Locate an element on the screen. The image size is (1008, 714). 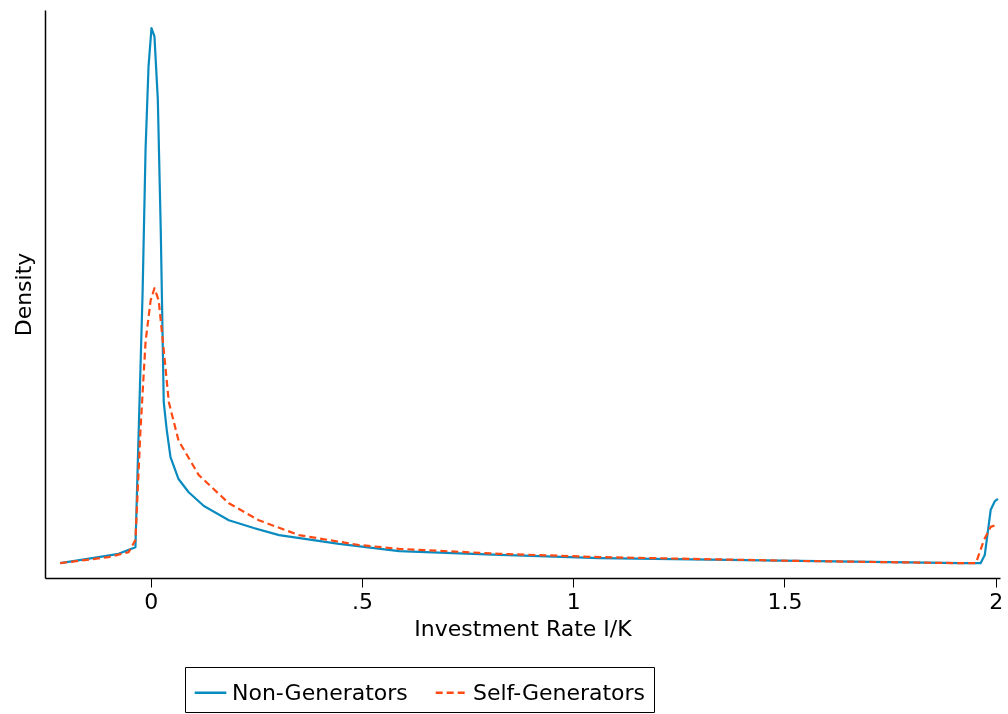
x-tick-label: 0 is located at coordinates (151, 601).